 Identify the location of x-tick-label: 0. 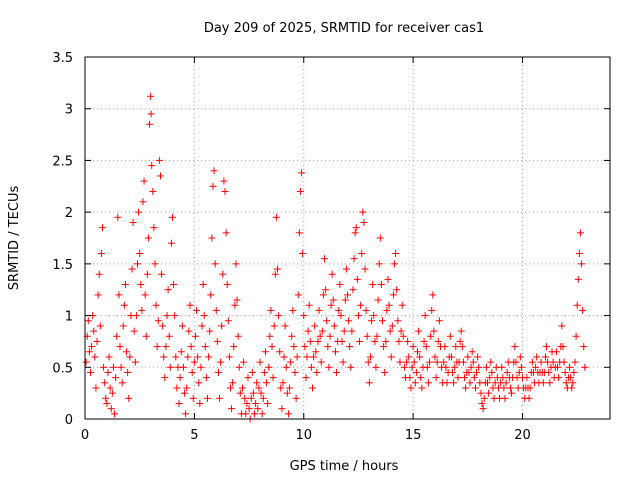
(85, 435).